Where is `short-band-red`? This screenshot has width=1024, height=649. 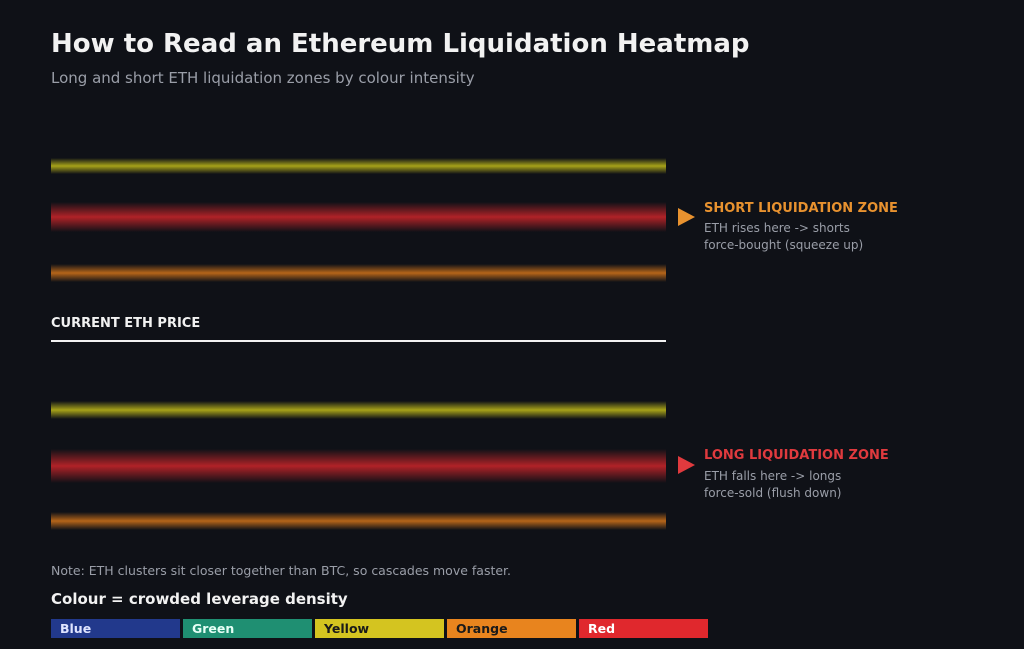
short-band-red is located at coordinates (358, 217).